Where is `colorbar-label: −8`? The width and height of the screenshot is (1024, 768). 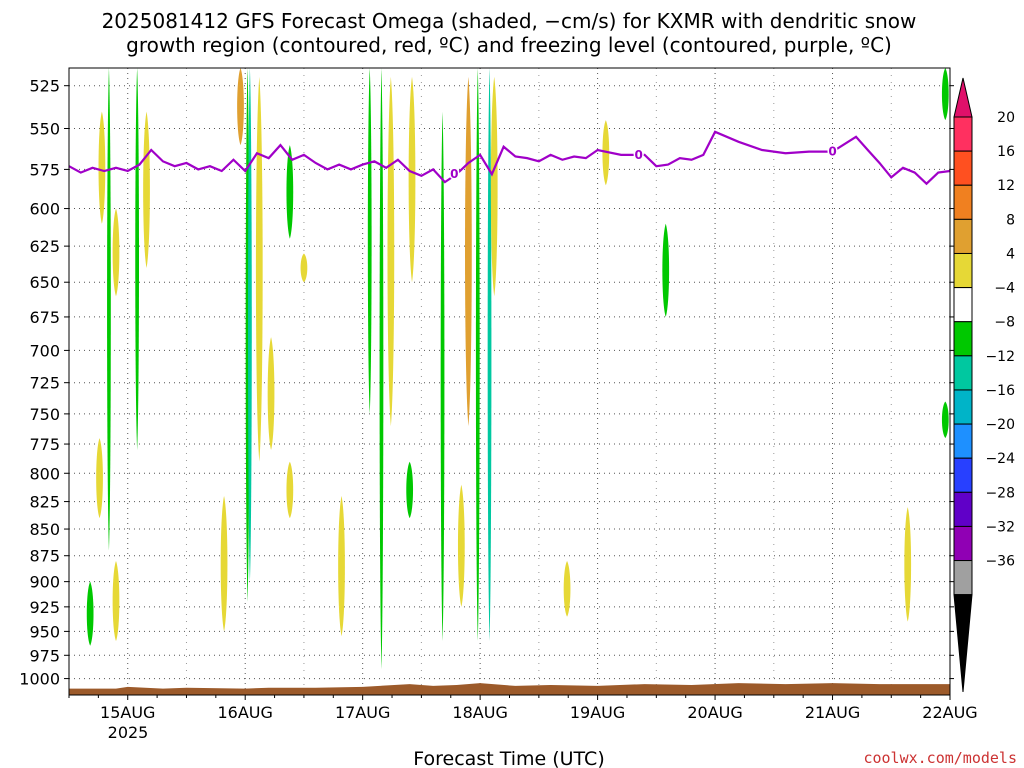 colorbar-label: −8 is located at coordinates (1004, 323).